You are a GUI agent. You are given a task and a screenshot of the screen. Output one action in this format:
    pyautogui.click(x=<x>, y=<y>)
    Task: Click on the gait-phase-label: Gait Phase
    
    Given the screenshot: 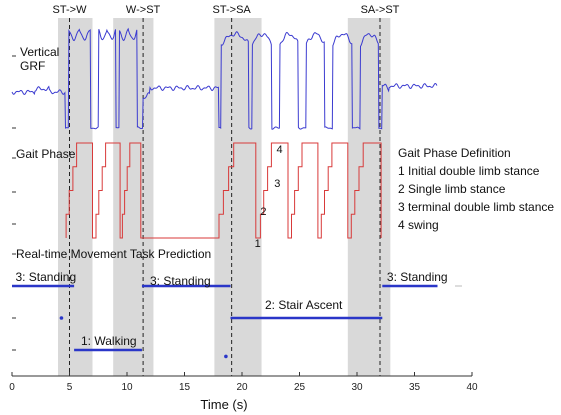 What is the action you would take?
    pyautogui.click(x=46, y=154)
    